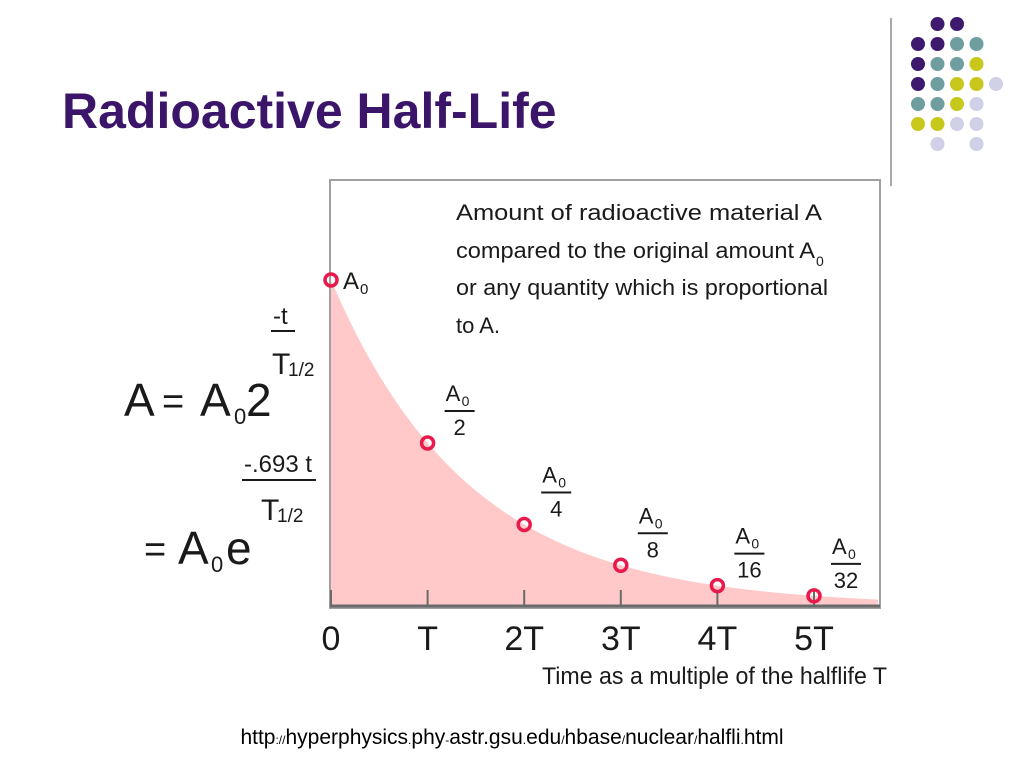  Describe the element at coordinates (240, 416) in the screenshot. I see `formula-A0-sub-1: 0` at that location.